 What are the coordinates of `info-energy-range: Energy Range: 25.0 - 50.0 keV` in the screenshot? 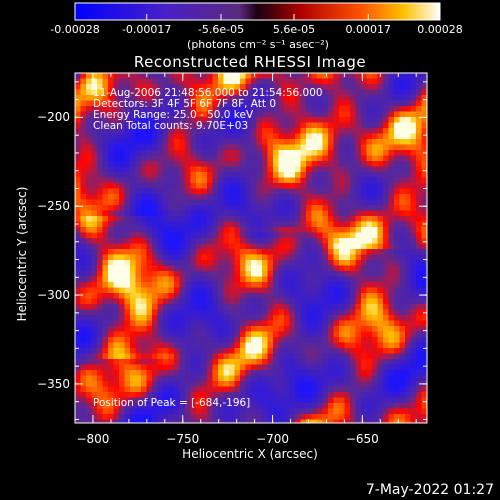 It's located at (173, 115).